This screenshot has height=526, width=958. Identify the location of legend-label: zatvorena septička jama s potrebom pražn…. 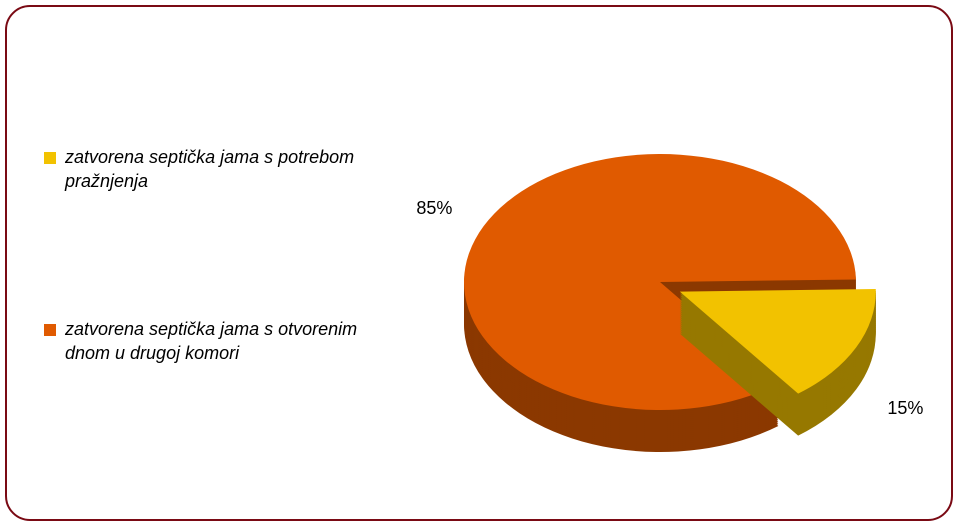
(210, 169).